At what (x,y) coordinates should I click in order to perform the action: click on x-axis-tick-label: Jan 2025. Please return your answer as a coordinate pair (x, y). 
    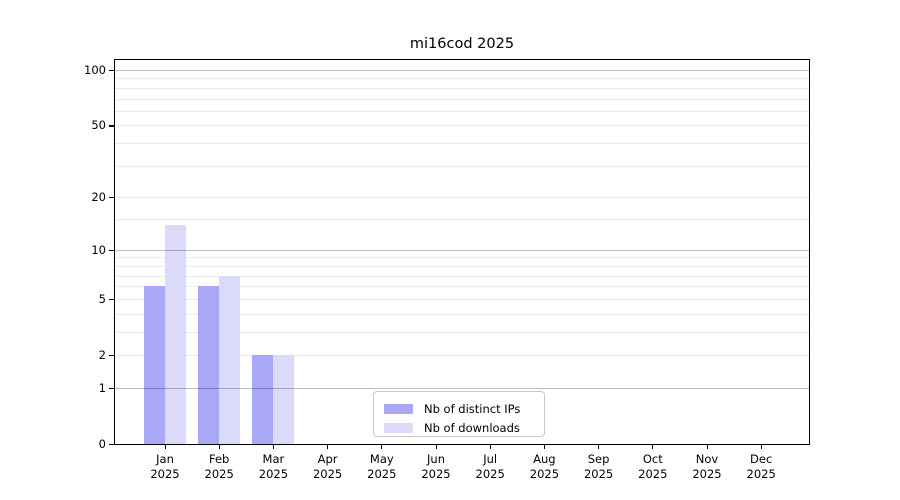
    Looking at the image, I should click on (165, 466).